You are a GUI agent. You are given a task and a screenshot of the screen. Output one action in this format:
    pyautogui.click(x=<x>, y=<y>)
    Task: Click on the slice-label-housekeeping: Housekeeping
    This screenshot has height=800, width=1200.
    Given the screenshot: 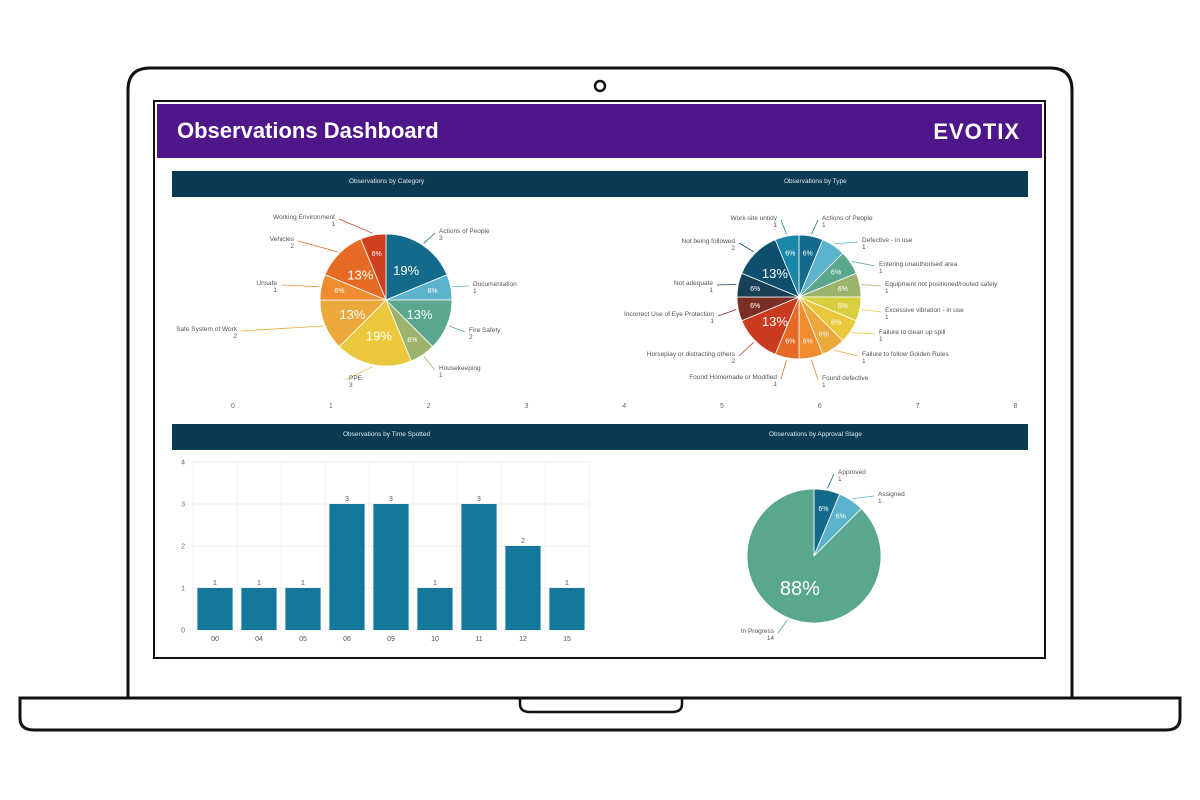 What is the action you would take?
    pyautogui.click(x=460, y=368)
    